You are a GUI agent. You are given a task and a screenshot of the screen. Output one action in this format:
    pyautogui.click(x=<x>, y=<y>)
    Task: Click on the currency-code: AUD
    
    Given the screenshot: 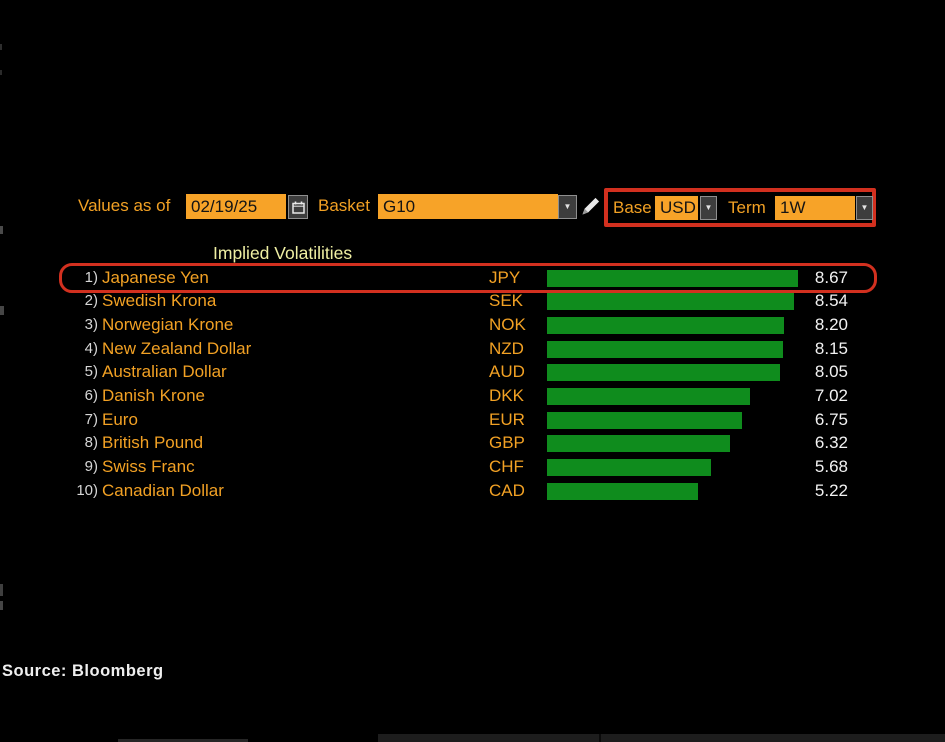 What is the action you would take?
    pyautogui.click(x=507, y=372)
    